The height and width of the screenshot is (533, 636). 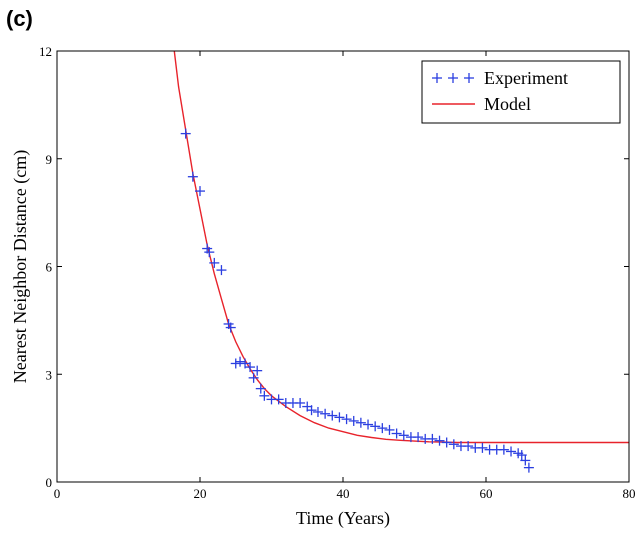 I want to click on x-axis-label: Time (Years), so click(x=343, y=518).